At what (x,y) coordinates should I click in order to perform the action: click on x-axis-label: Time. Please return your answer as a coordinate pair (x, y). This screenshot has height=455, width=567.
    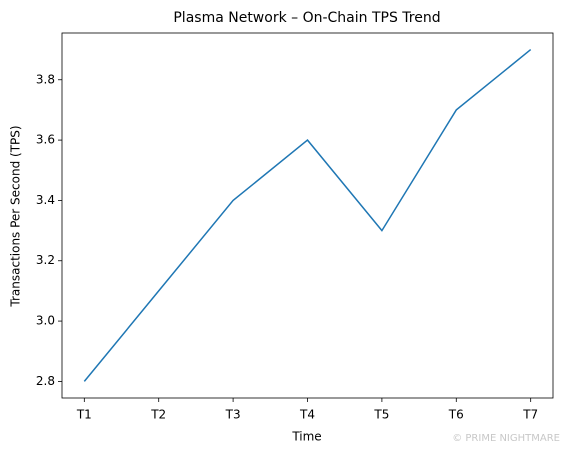
    Looking at the image, I should click on (306, 437).